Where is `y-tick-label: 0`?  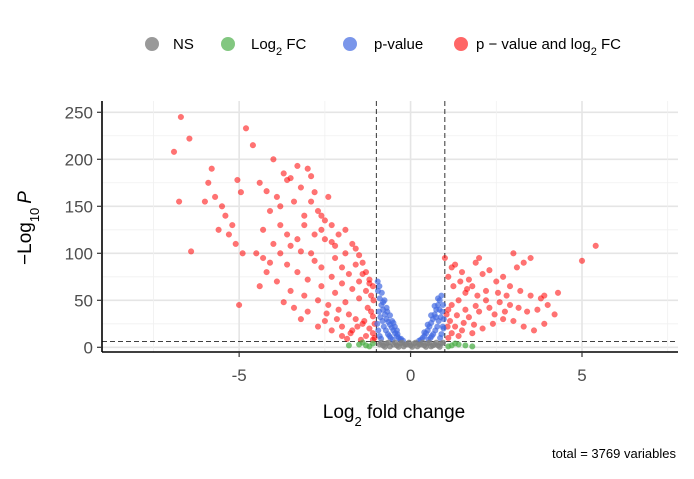
y-tick-label: 0 is located at coordinates (88, 347).